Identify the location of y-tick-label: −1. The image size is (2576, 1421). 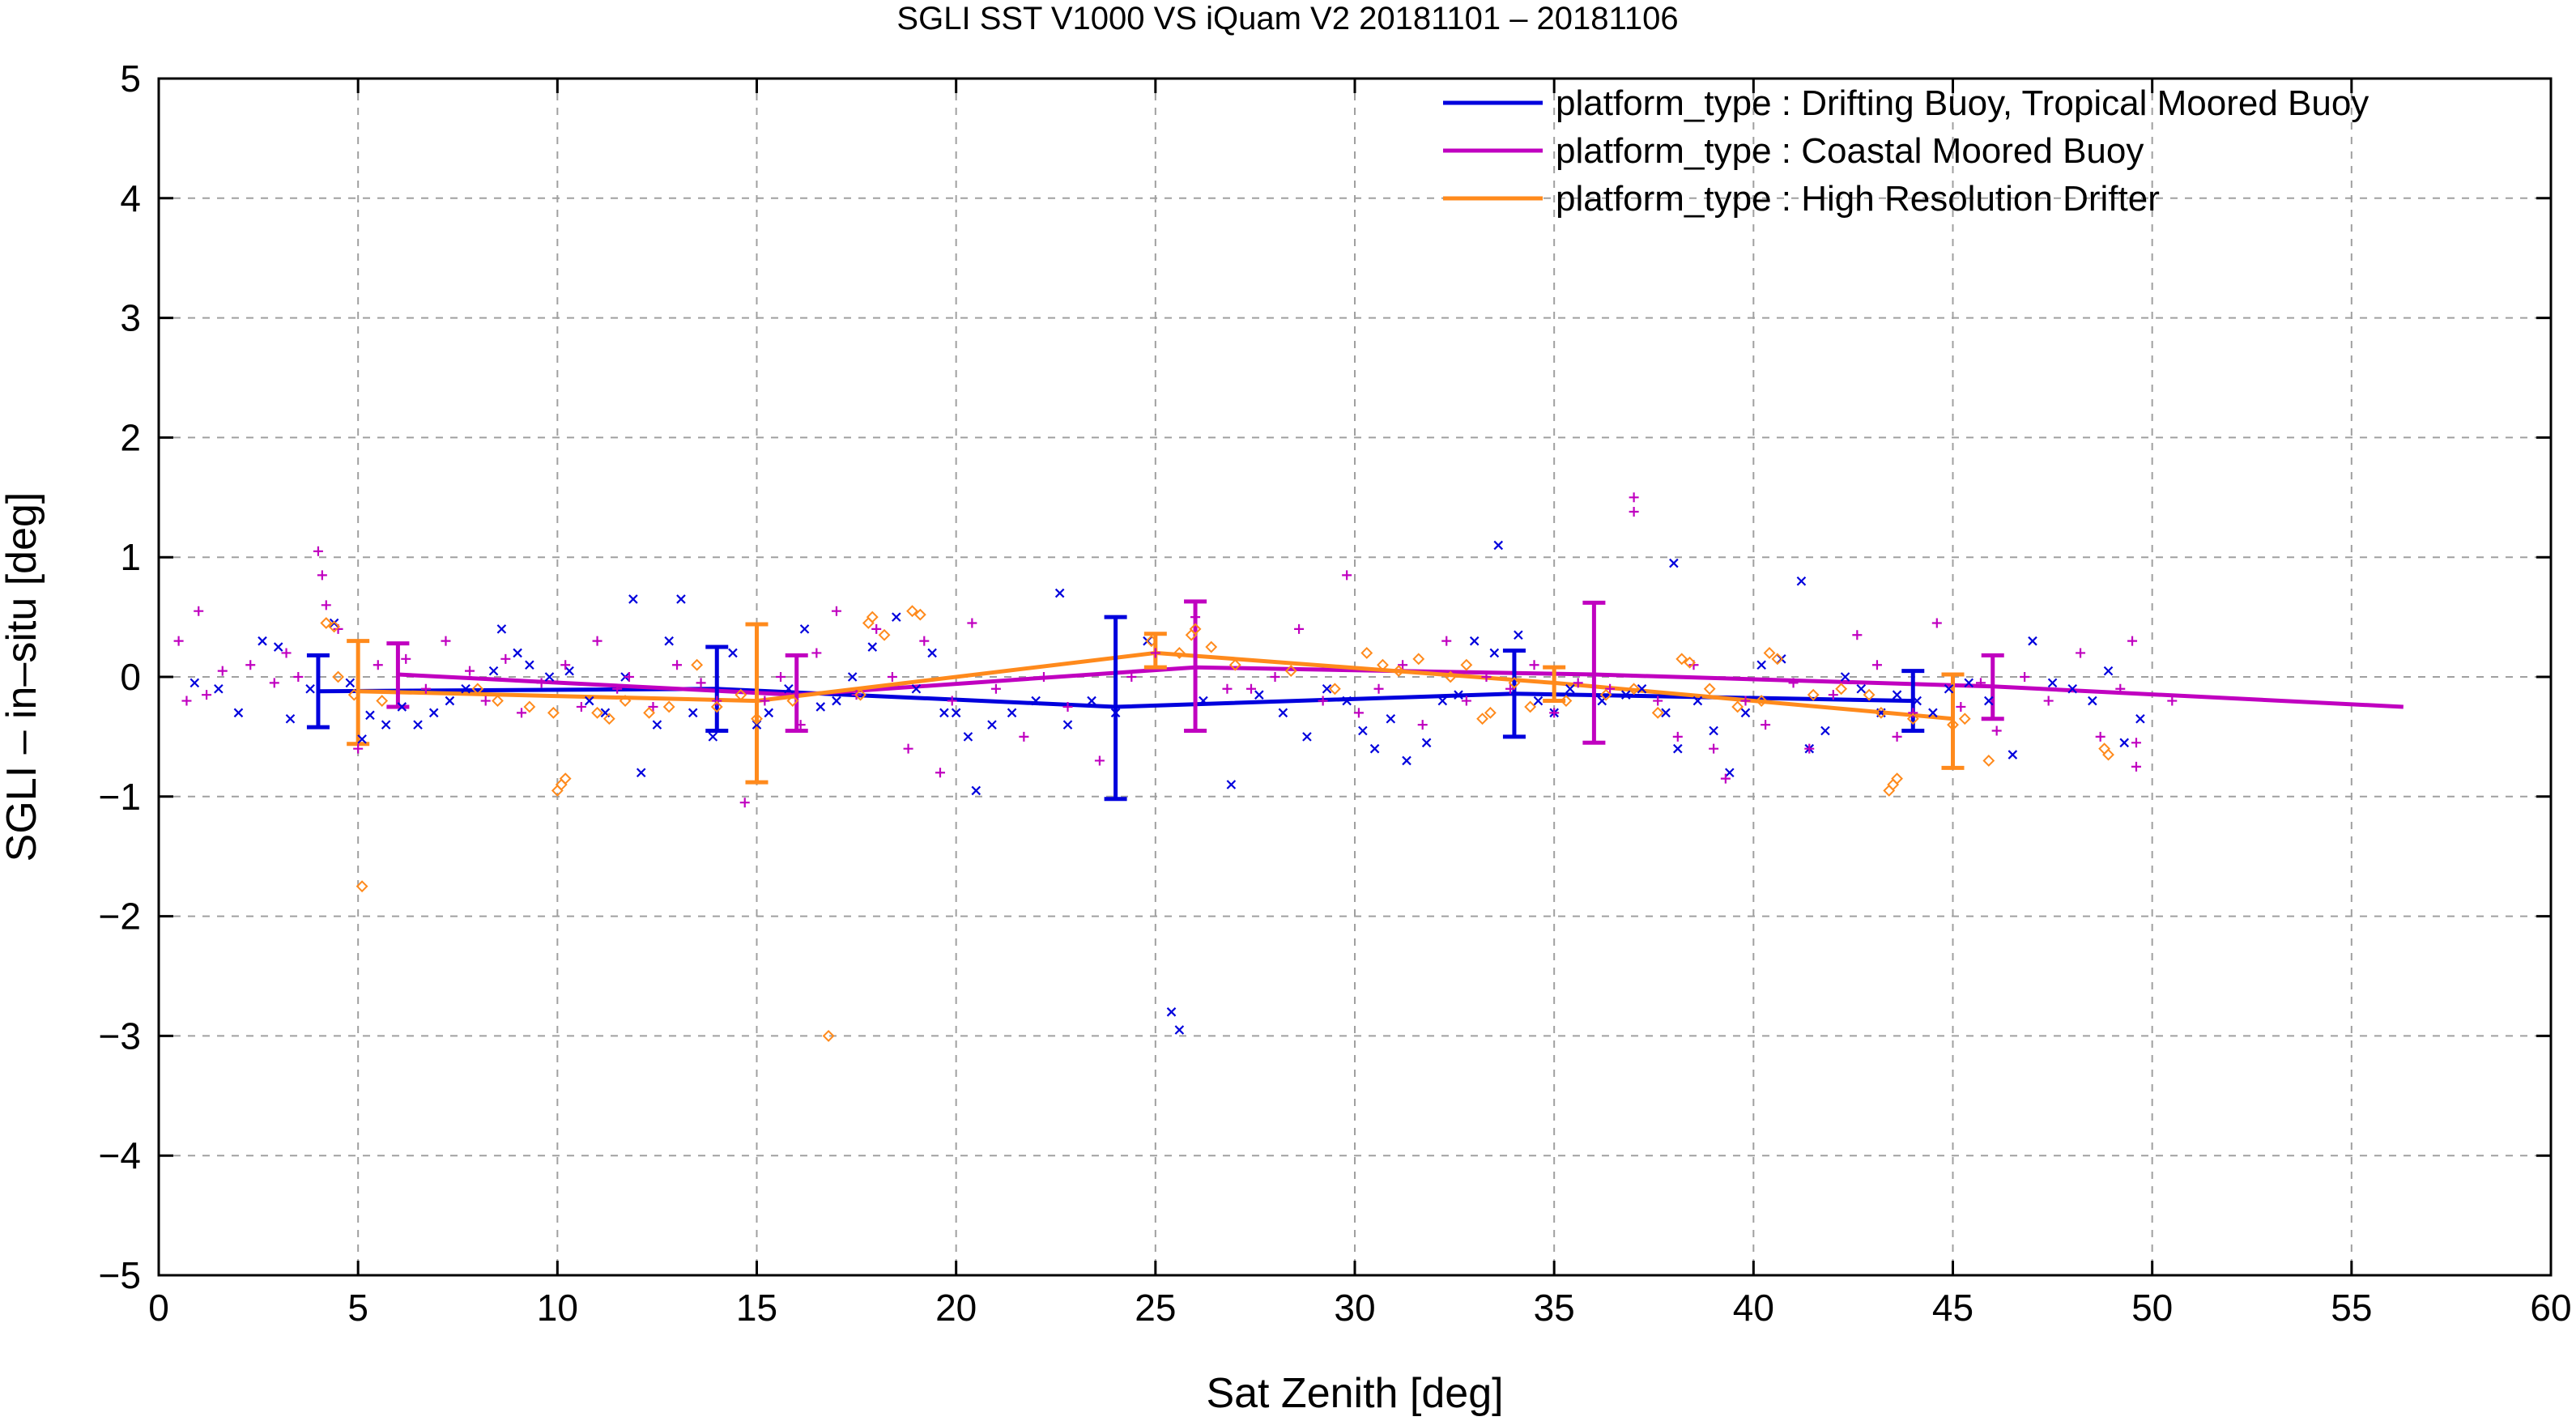
(120, 797).